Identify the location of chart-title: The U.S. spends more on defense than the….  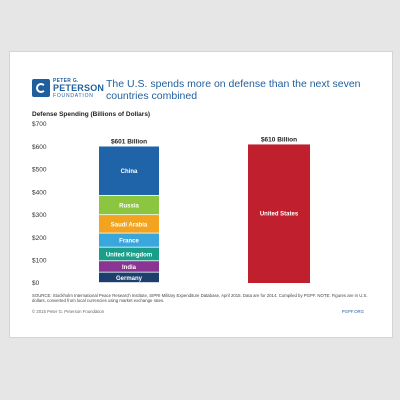
(233, 90).